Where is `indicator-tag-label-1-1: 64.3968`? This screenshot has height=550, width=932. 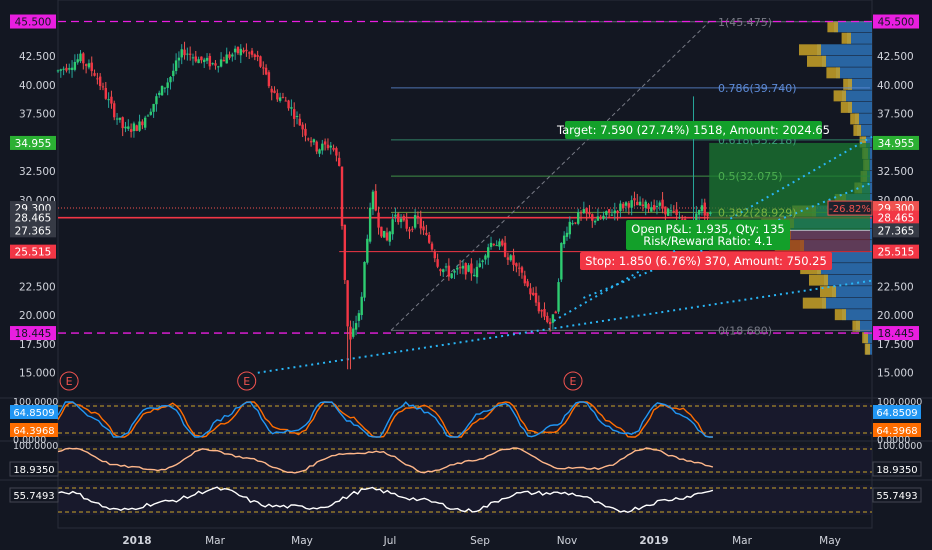
indicator-tag-label-1-1: 64.3968 is located at coordinates (896, 431).